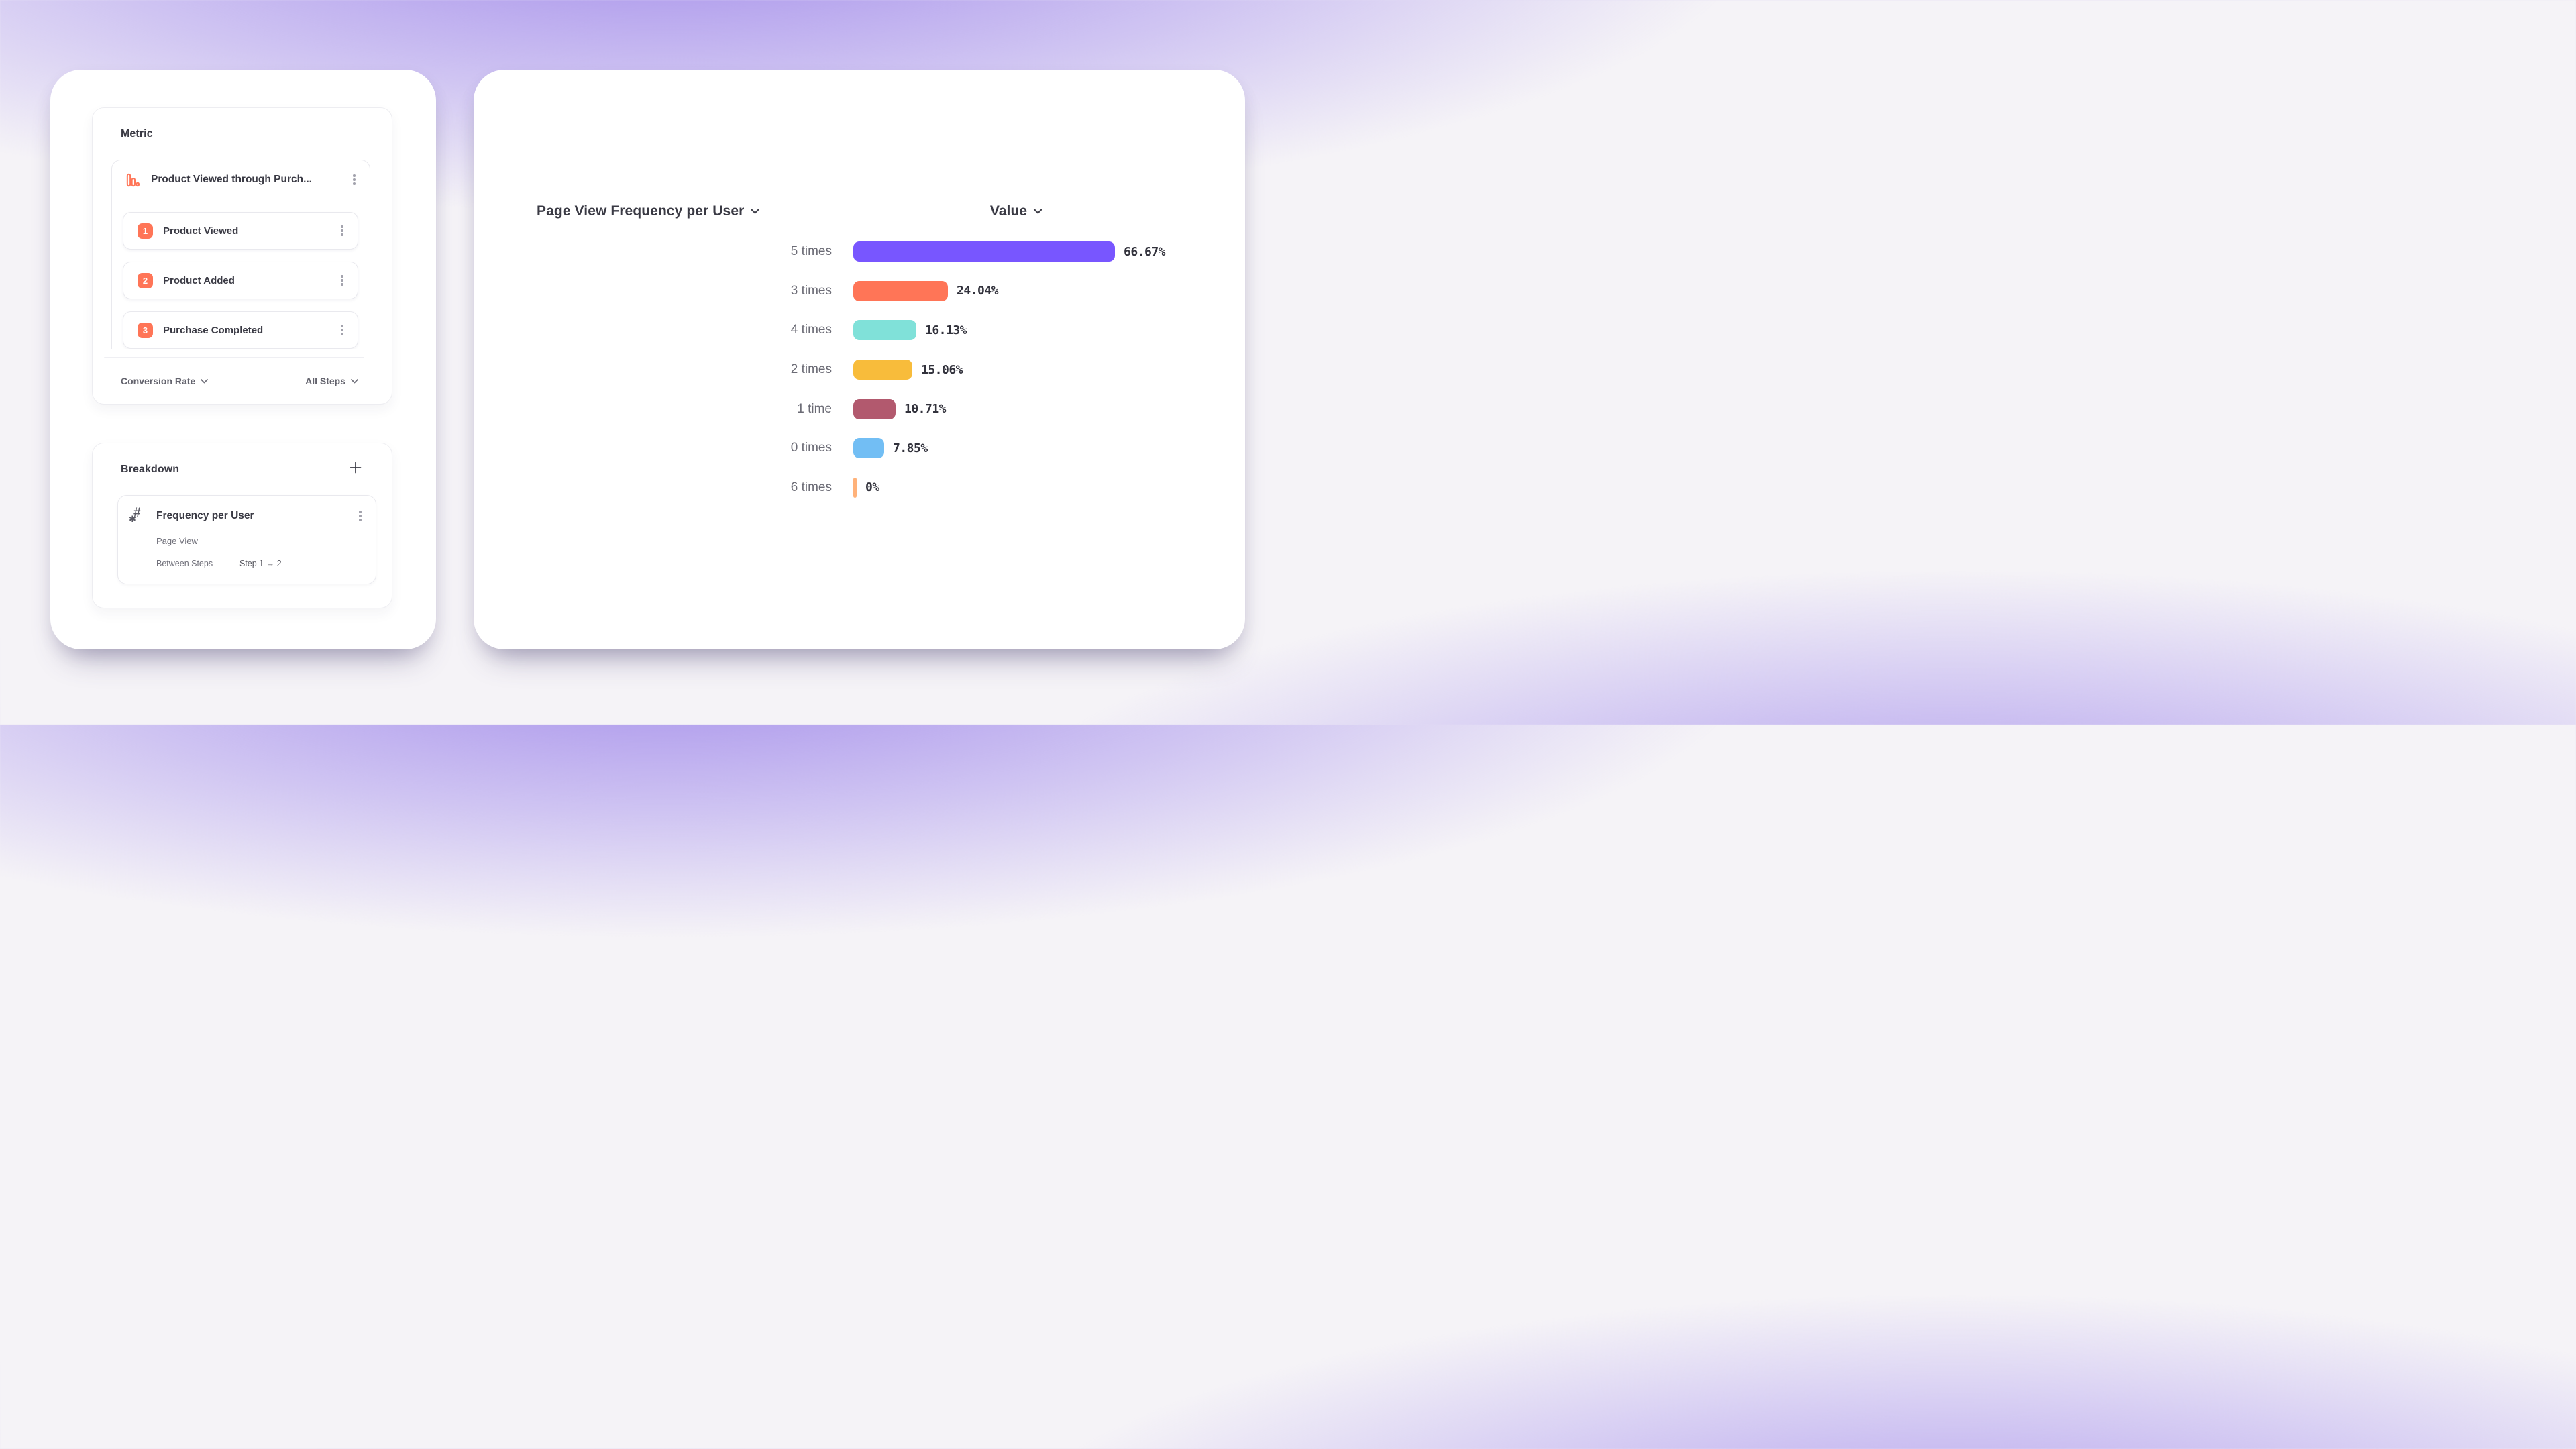 The height and width of the screenshot is (1449, 2576). Describe the element at coordinates (158, 381) in the screenshot. I see `measurement-dropdown-label: Conversion Rate` at that location.